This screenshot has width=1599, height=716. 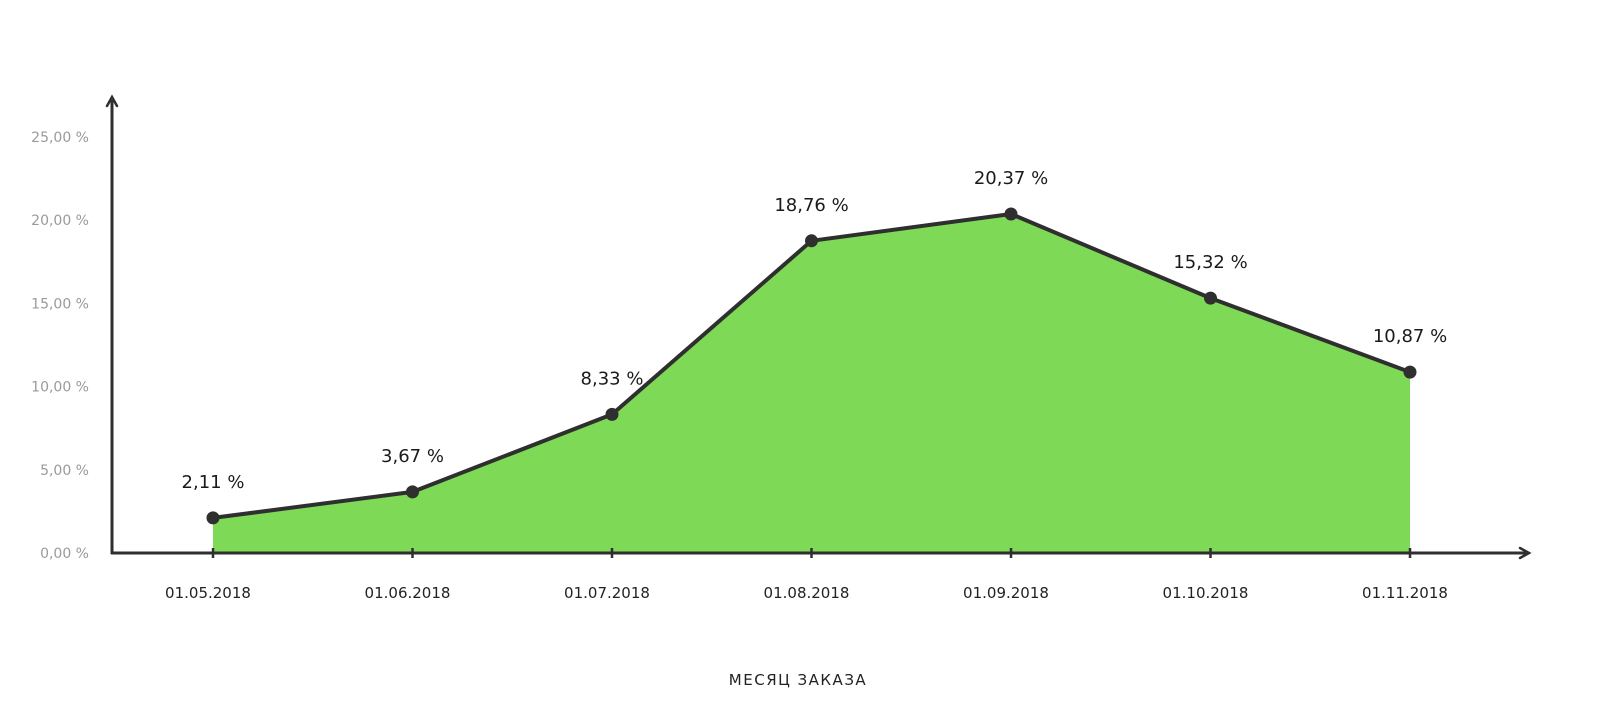 What do you see at coordinates (612, 378) in the screenshot?
I see `data-label: 8,33 %` at bounding box center [612, 378].